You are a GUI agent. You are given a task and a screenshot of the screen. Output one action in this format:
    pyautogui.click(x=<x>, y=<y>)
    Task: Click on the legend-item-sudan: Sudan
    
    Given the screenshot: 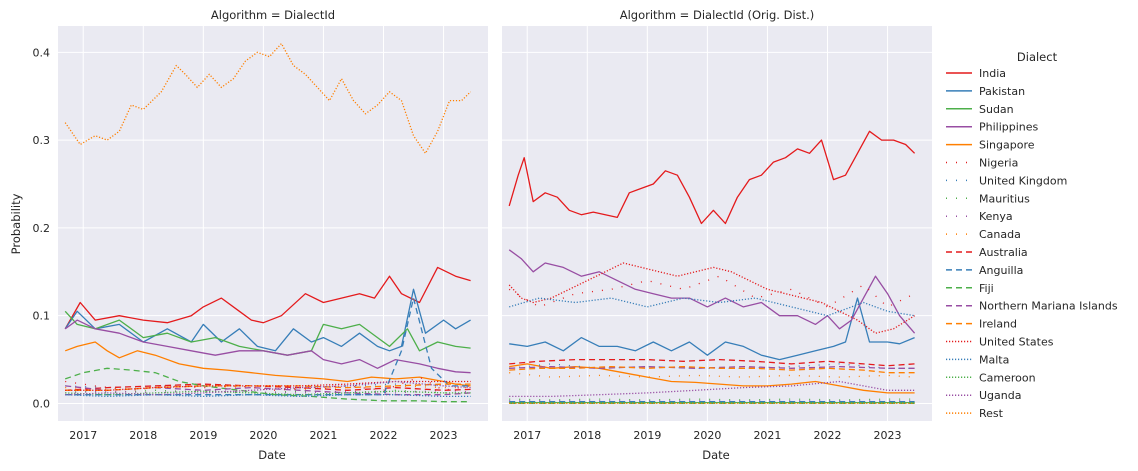 What is the action you would take?
    pyautogui.click(x=980, y=109)
    